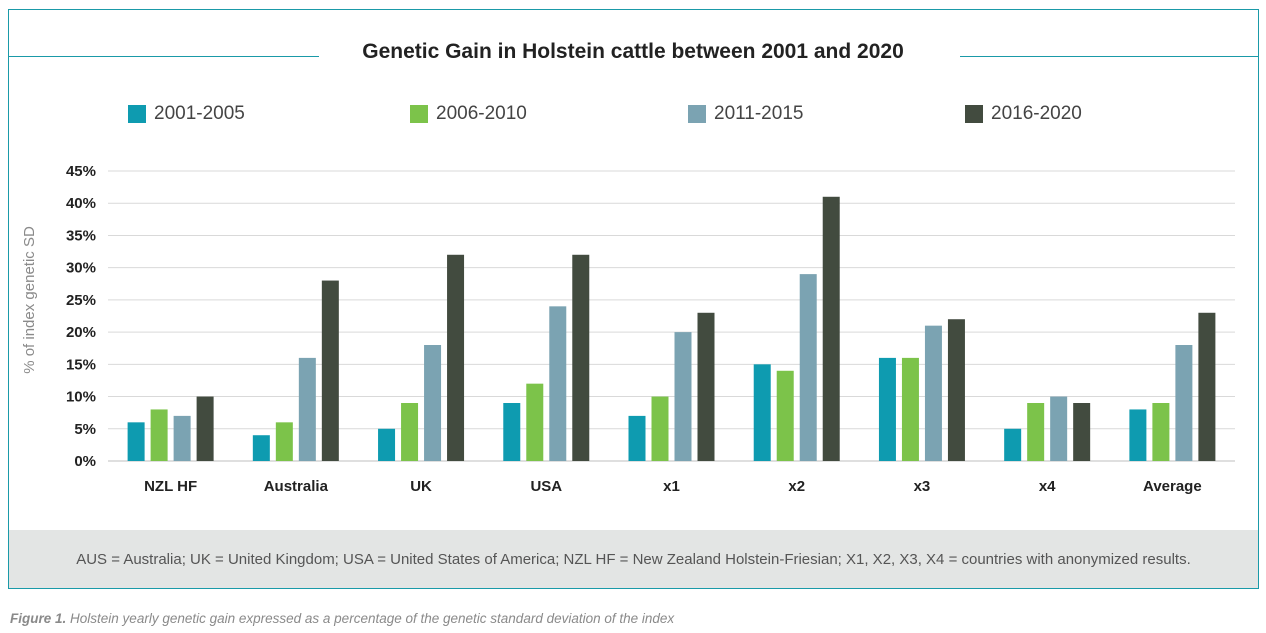  What do you see at coordinates (136, 441) in the screenshot?
I see `bar-2001-2005-NZL HF` at bounding box center [136, 441].